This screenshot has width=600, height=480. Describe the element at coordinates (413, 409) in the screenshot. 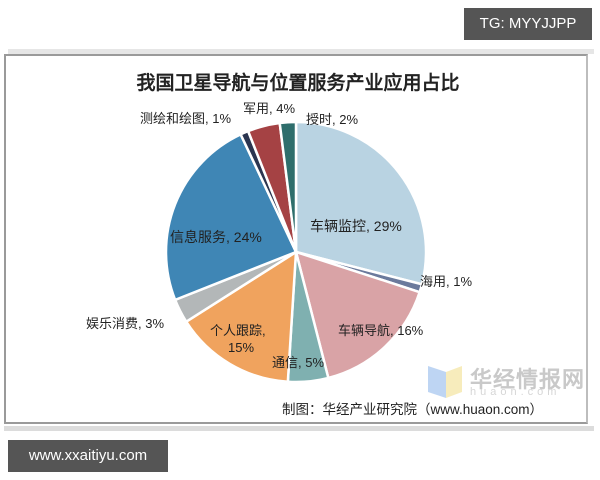

I see `chart-credit: 制图：华经产业研究院（www.huaon.com）` at that location.